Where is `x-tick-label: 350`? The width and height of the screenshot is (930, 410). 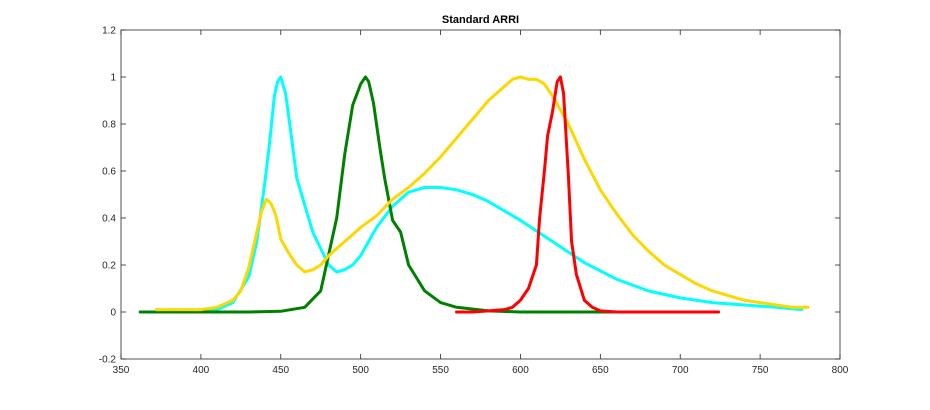 x-tick-label: 350 is located at coordinates (121, 370).